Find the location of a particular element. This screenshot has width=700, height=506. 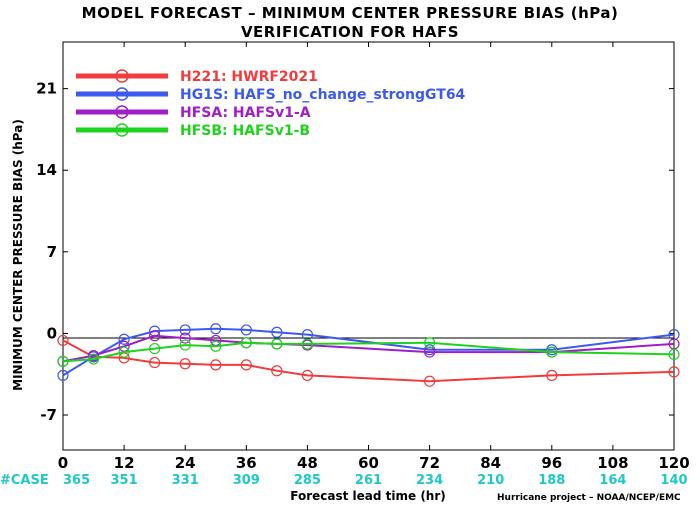

chart-subtitle: VERIFICATION FOR HAFS is located at coordinates (350, 32).